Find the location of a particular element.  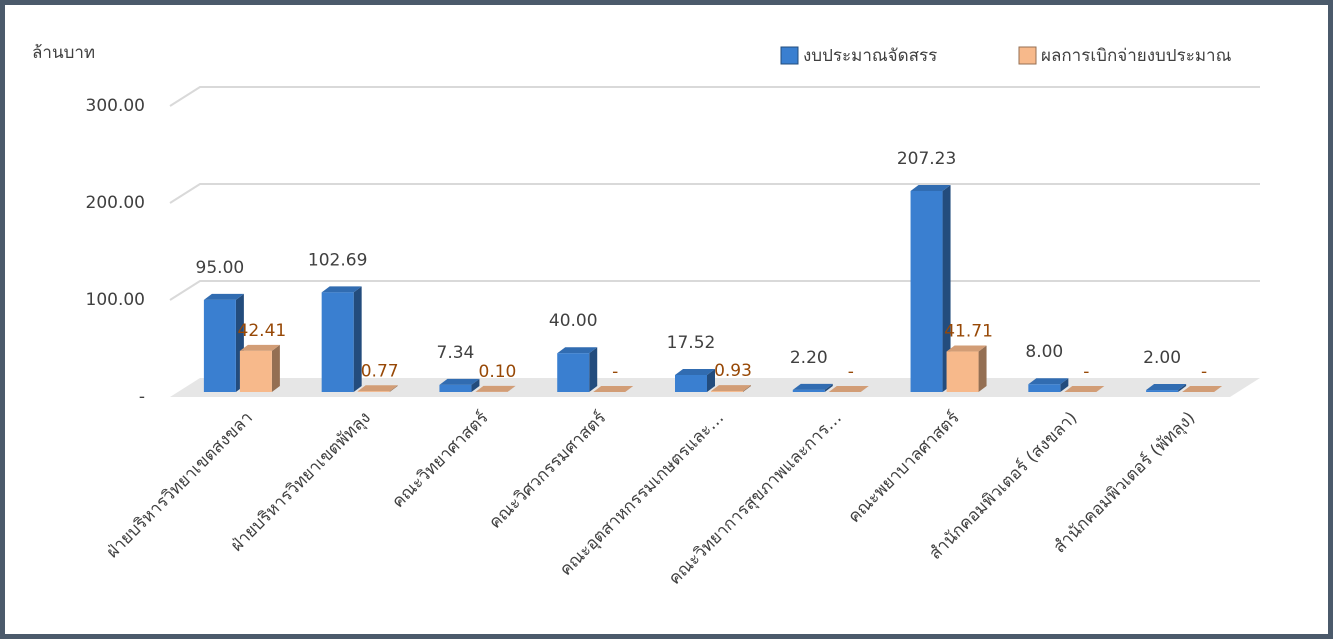

data-label: 95.00 is located at coordinates (220, 268).